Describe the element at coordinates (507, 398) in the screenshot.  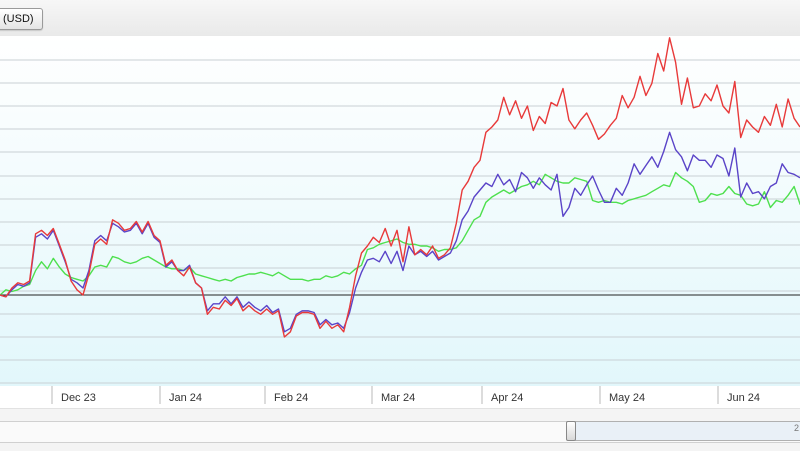
I see `x-tick-label: Apr 24` at that location.